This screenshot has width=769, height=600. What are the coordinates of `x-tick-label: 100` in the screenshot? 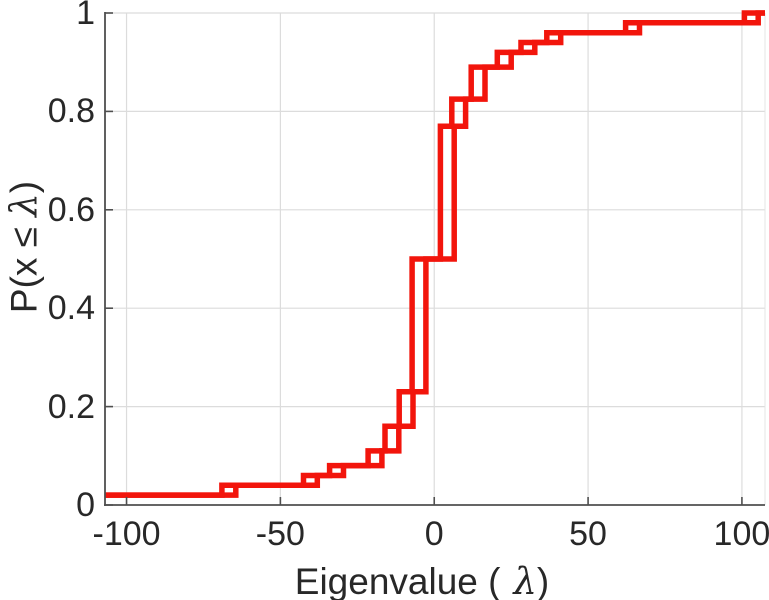 It's located at (741, 534).